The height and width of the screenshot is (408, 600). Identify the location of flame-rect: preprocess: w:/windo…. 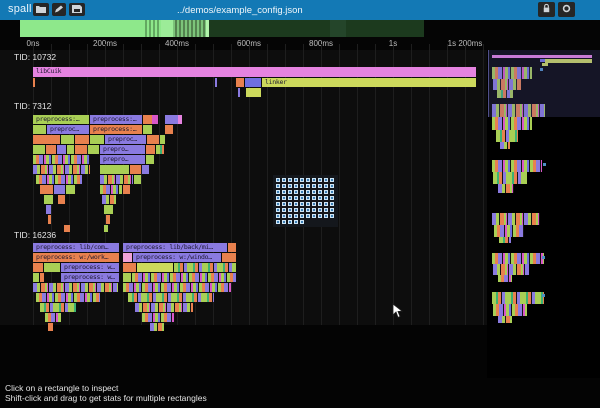
(177, 257).